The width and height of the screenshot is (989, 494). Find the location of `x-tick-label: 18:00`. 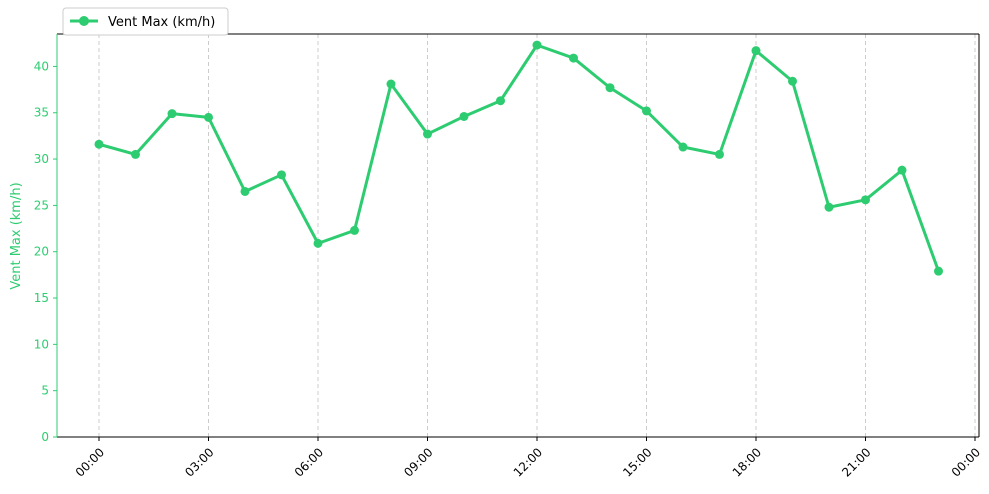

x-tick-label: 18:00 is located at coordinates (747, 462).